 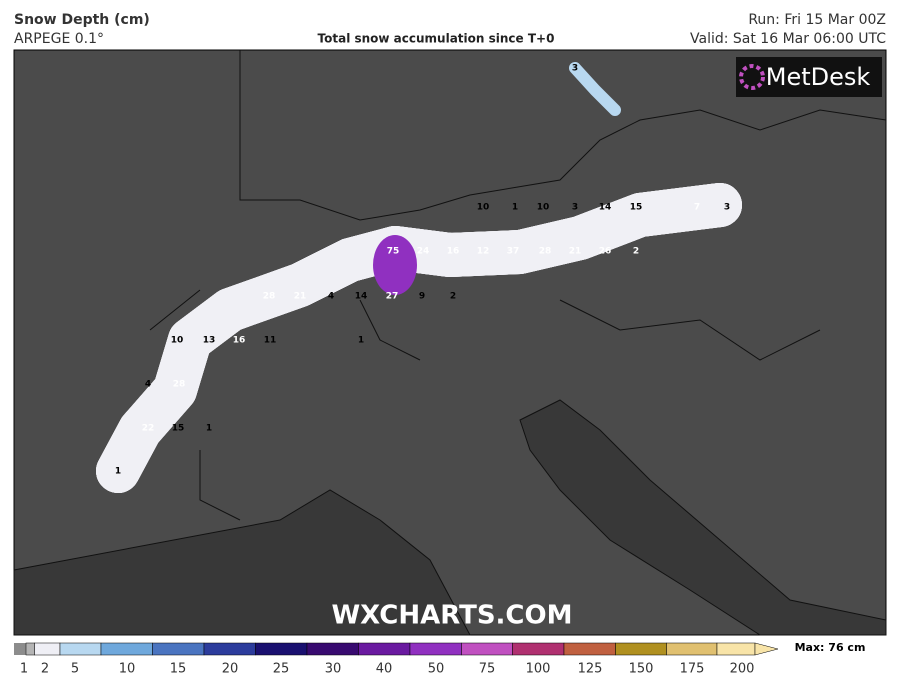 What do you see at coordinates (75, 669) in the screenshot?
I see `colorbar-label: 5` at bounding box center [75, 669].